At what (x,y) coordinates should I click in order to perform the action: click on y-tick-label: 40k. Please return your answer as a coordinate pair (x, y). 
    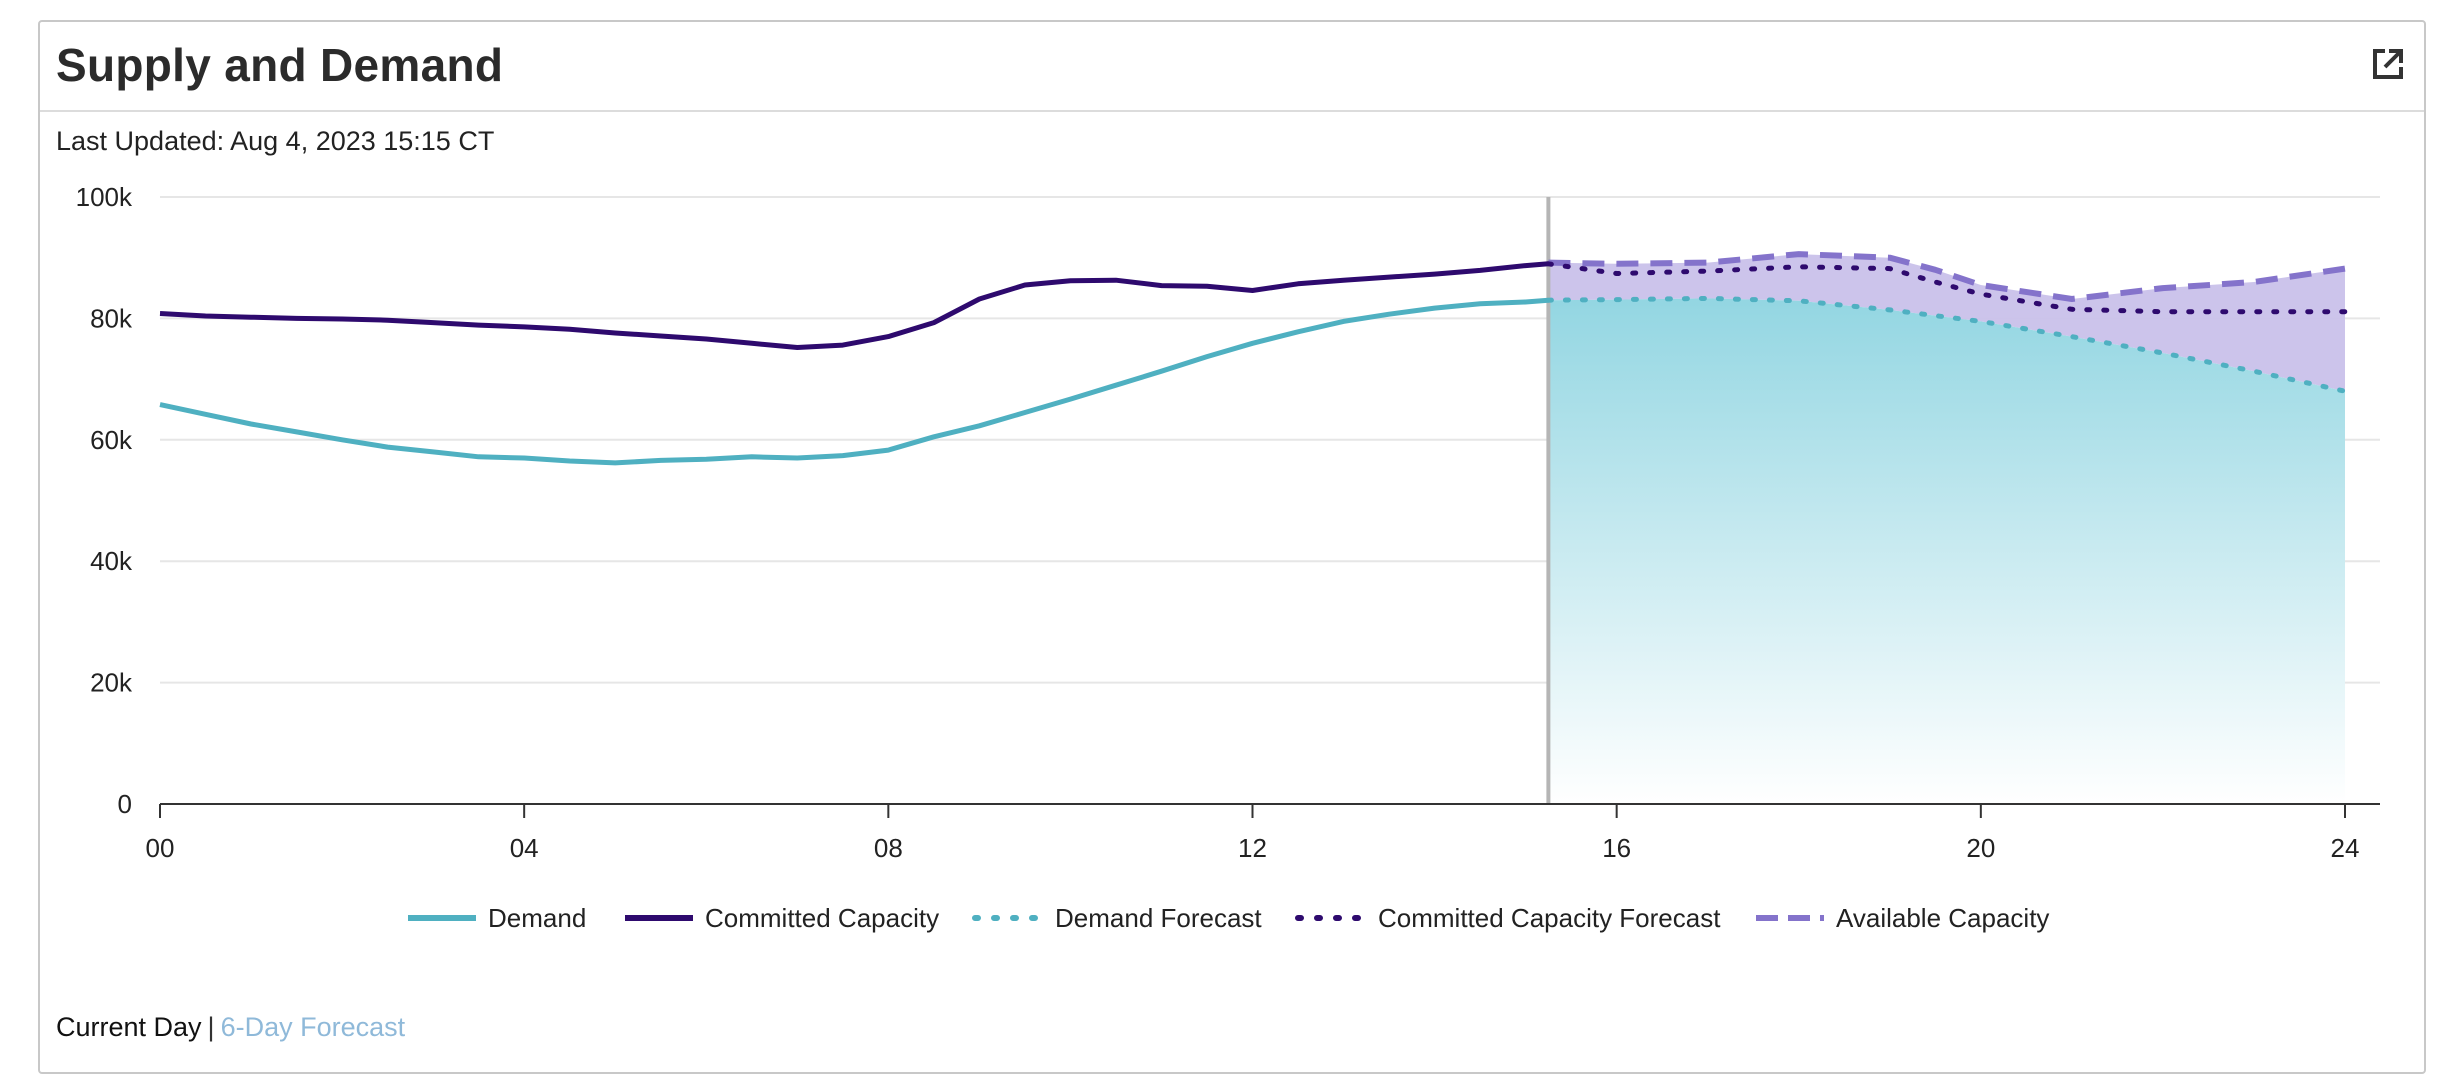
    Looking at the image, I should click on (111, 561).